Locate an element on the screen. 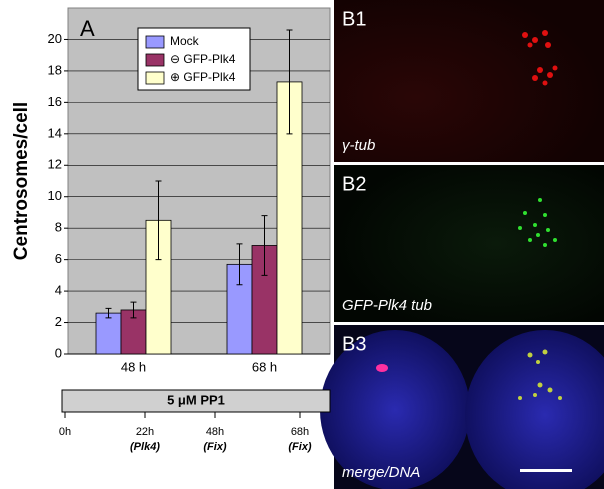  red-dots is located at coordinates (540, 58).